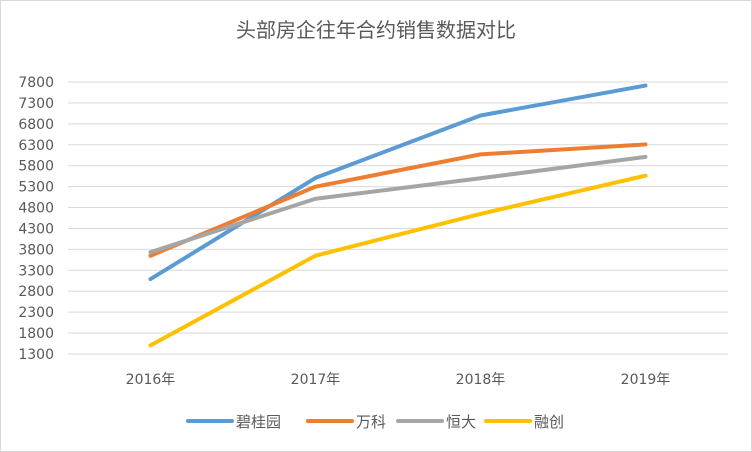  I want to click on y-tick-label: 2300, so click(36, 313).